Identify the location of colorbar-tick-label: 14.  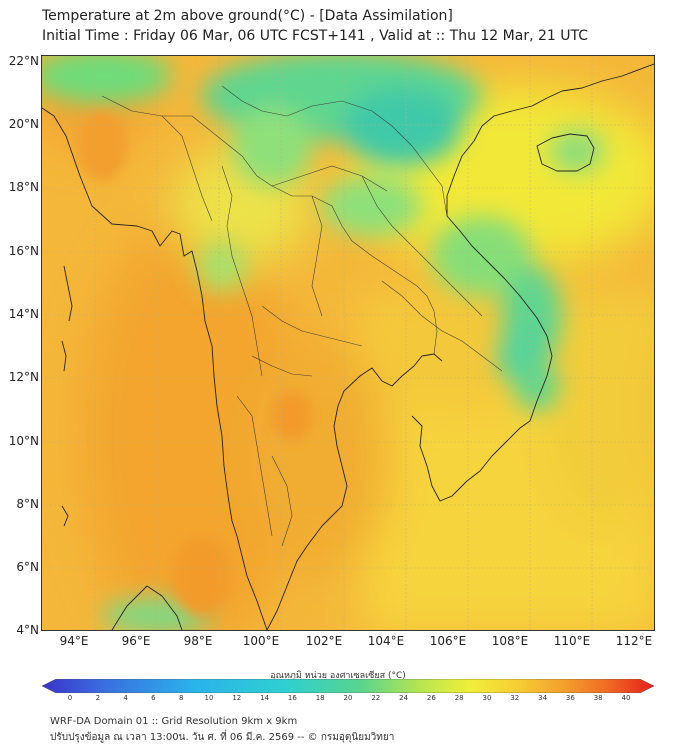
(265, 698).